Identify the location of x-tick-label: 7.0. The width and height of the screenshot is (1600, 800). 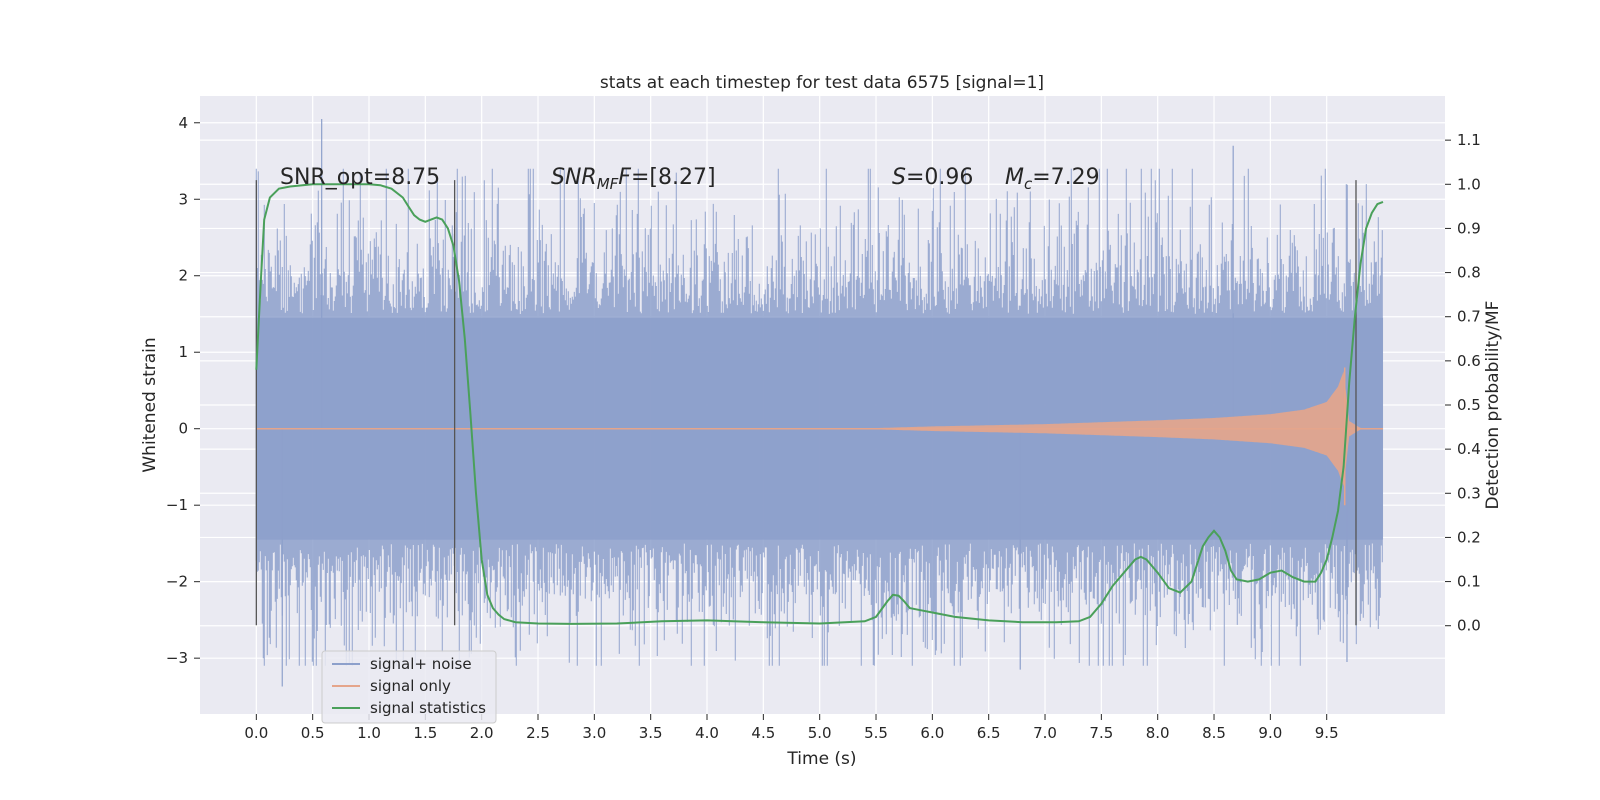
(1045, 733).